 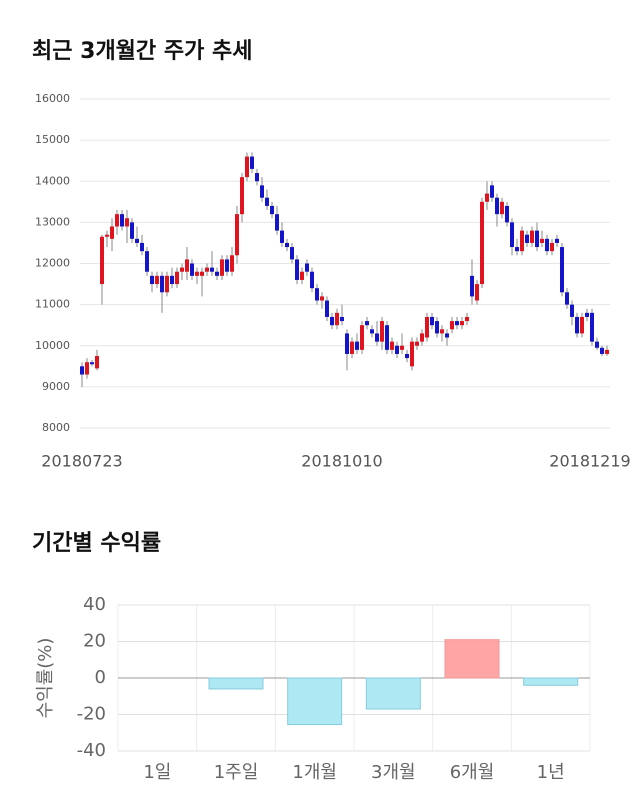 I want to click on x-tick-label: 1년, so click(x=551, y=772).